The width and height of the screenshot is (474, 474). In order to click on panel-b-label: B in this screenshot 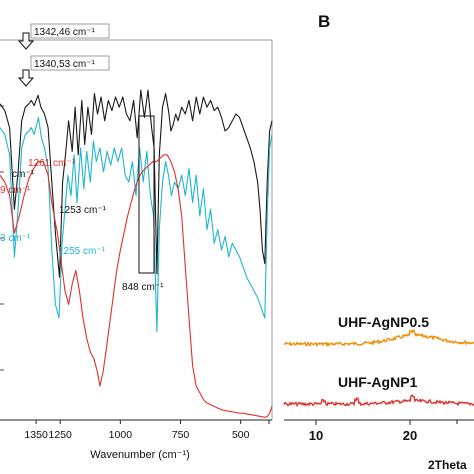, I will do `click(324, 21)`.